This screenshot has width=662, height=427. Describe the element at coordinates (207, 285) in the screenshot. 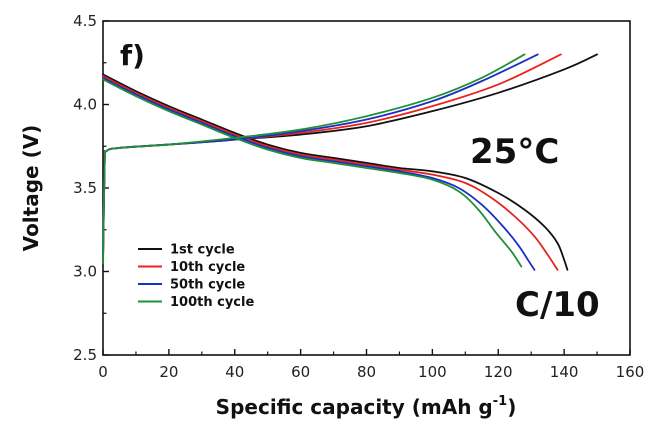

I see `legend-label: 50th cycle` at that location.